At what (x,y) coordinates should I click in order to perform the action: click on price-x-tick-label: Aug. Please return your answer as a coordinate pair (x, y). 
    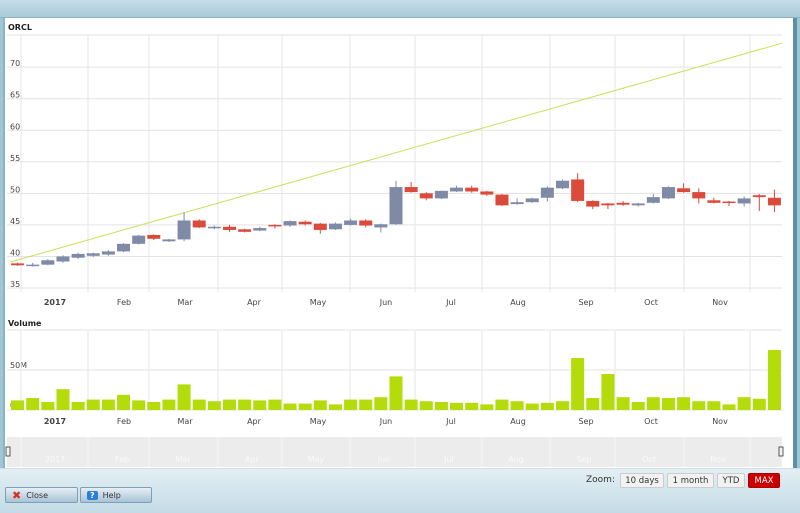
    Looking at the image, I should click on (518, 302).